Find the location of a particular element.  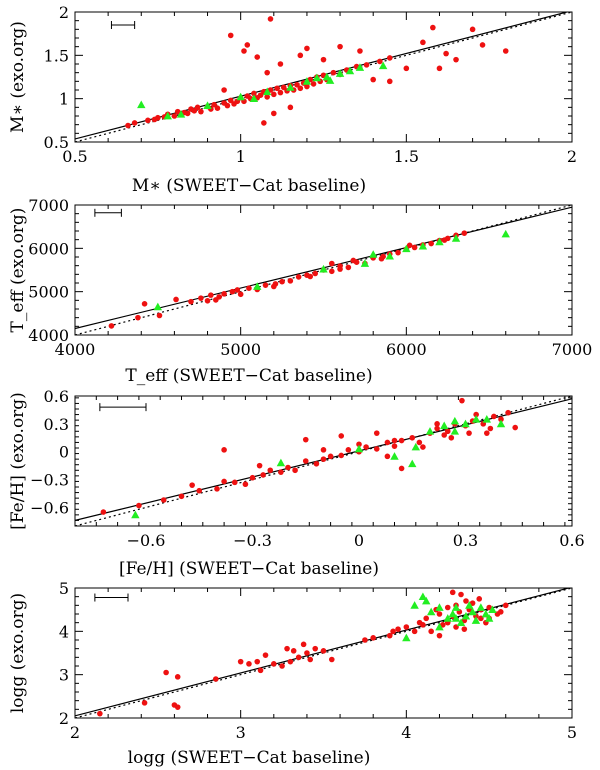

ytick-label-logg: 2 is located at coordinates (64, 718).